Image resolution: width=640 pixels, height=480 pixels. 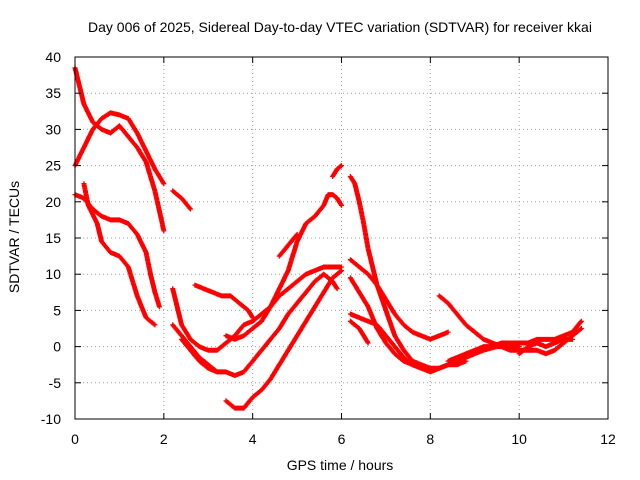 I want to click on x-tick-label: 10, so click(x=519, y=439).